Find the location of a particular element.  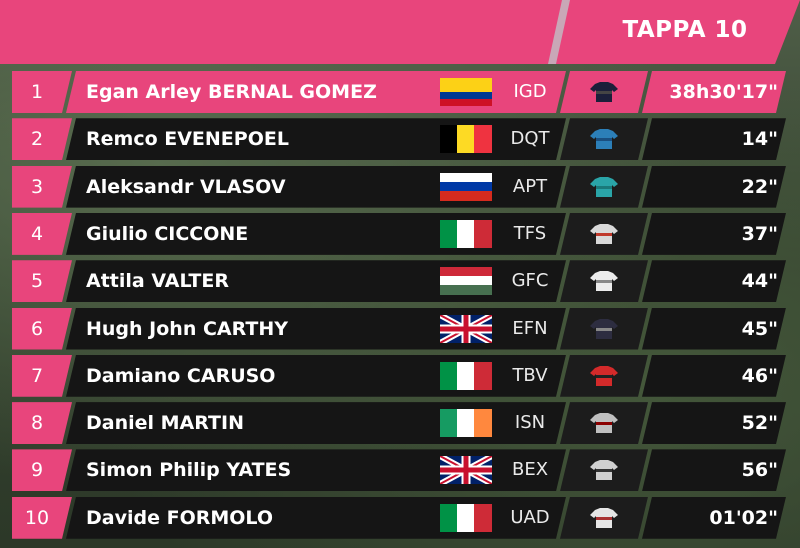

position-number: 4 is located at coordinates (37, 233).